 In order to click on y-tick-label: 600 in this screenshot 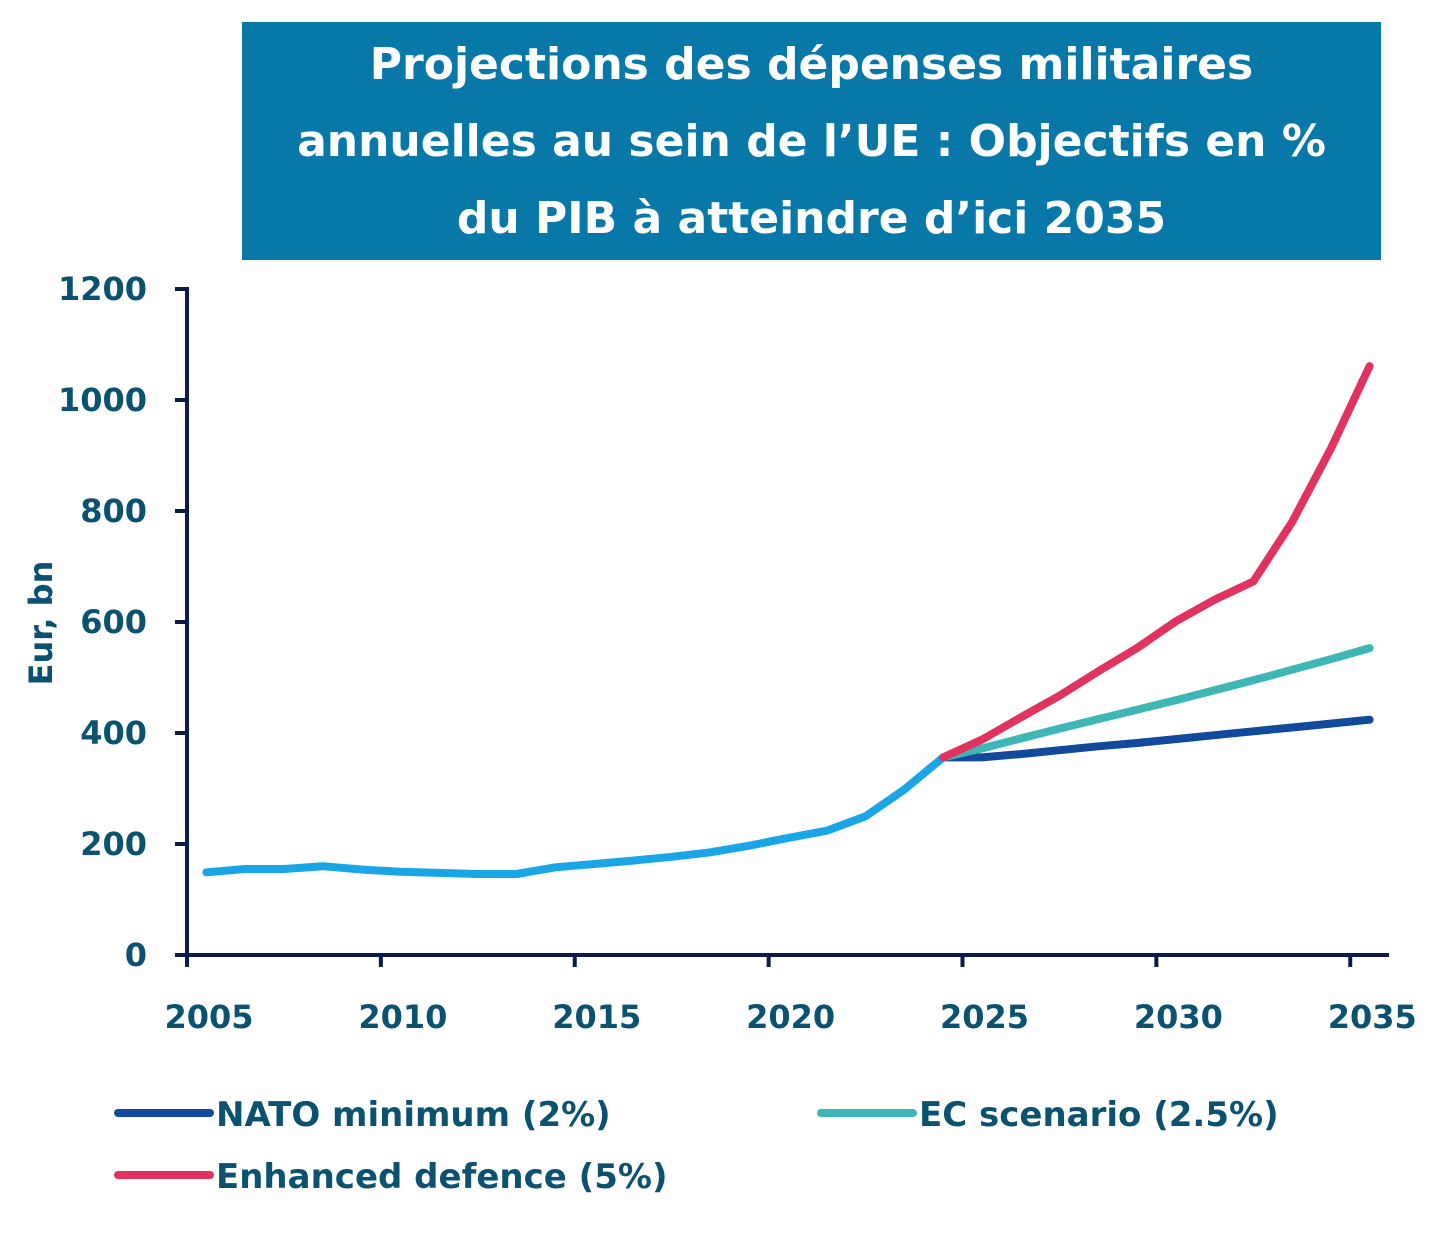, I will do `click(113, 622)`.